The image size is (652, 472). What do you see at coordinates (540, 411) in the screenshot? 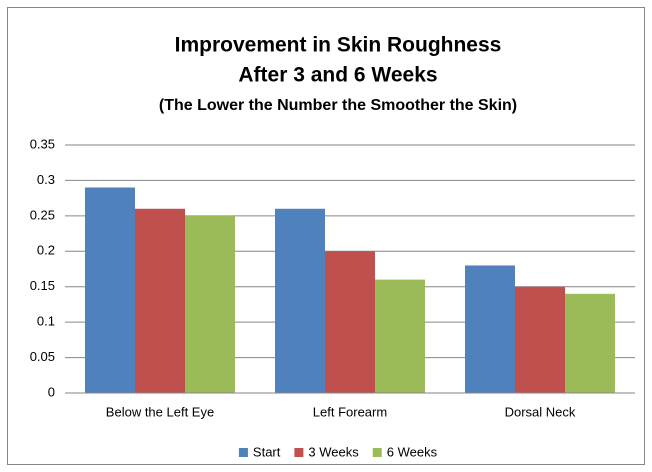
I see `x-tick-label: Dorsal Neck` at bounding box center [540, 411].